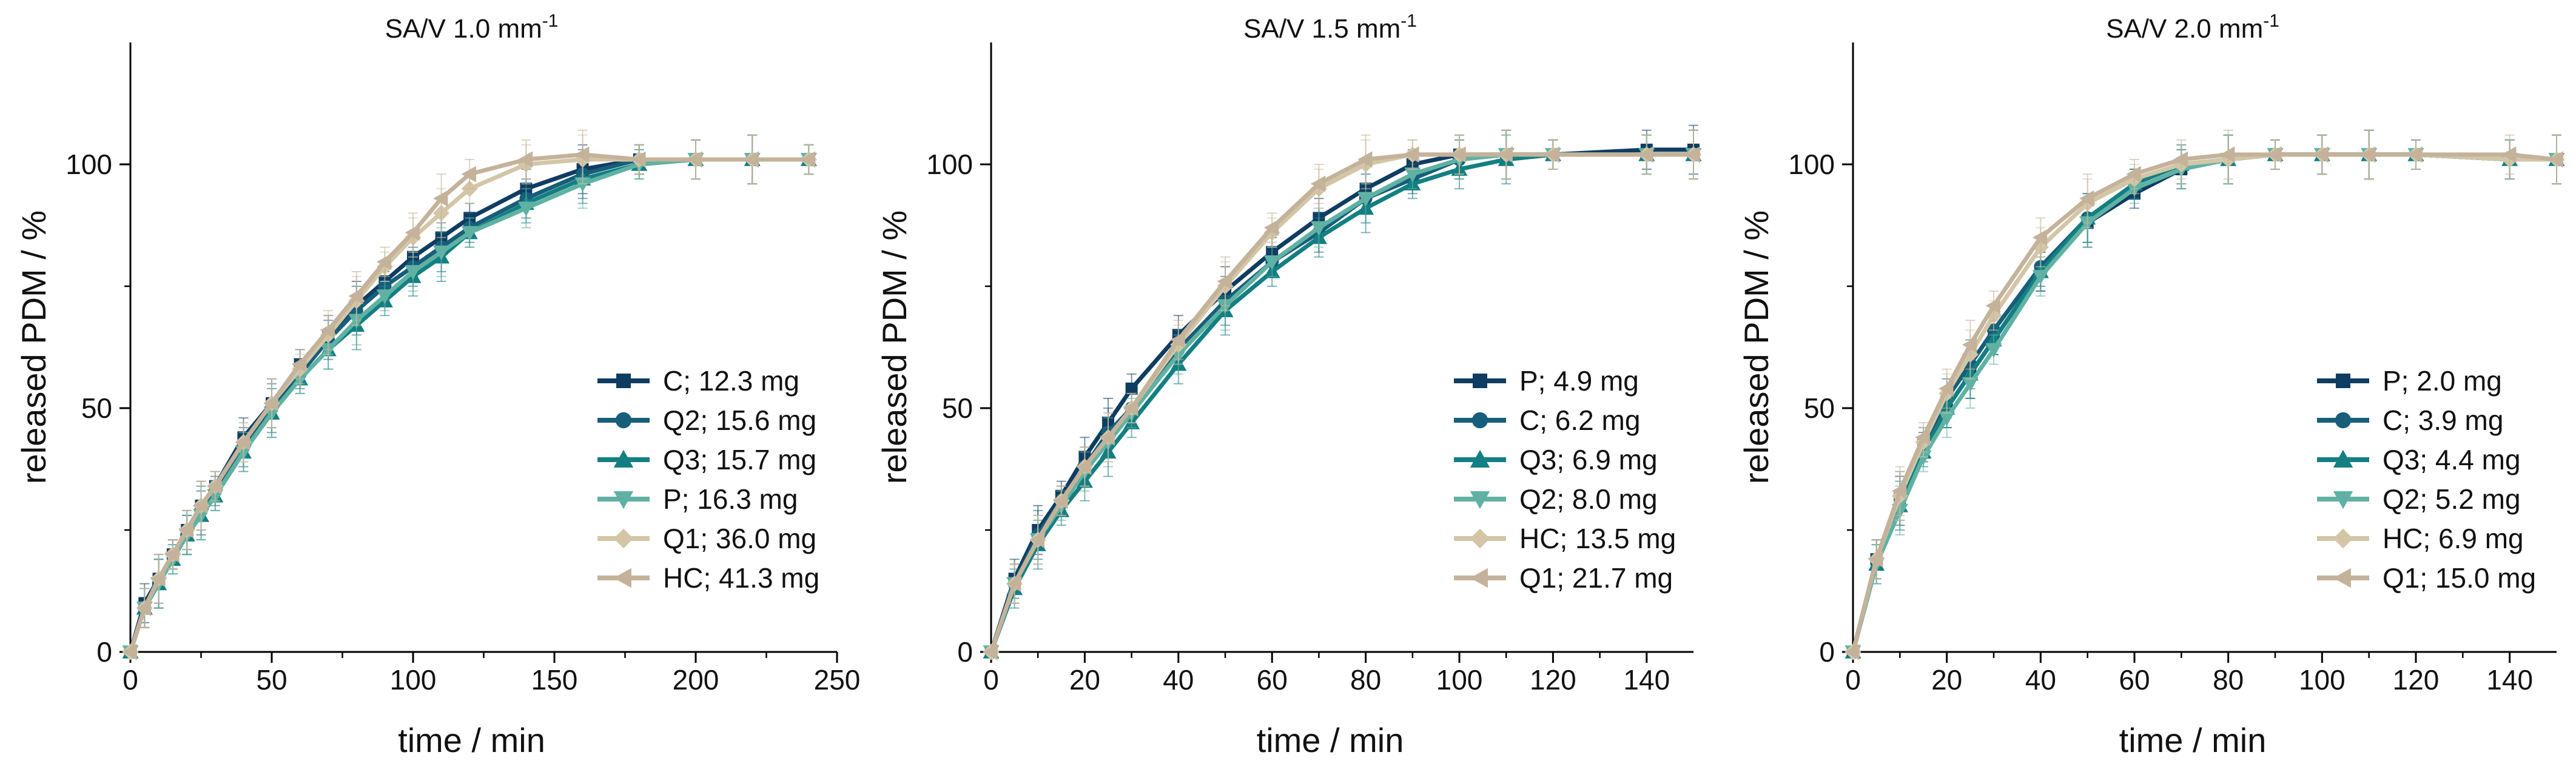 This screenshot has width=2576, height=772. I want to click on legend-label: Q1; 36.0 mg, so click(739, 538).